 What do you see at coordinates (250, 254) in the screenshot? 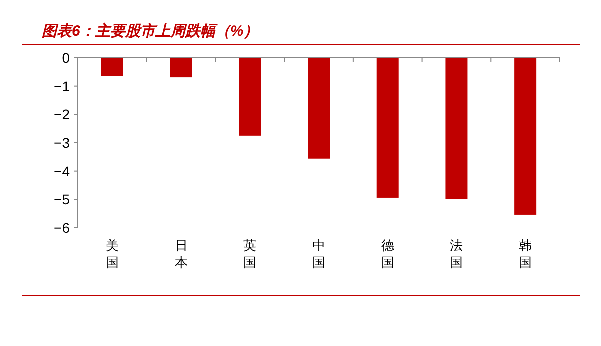
I see `x-tick-label: 英国` at bounding box center [250, 254].